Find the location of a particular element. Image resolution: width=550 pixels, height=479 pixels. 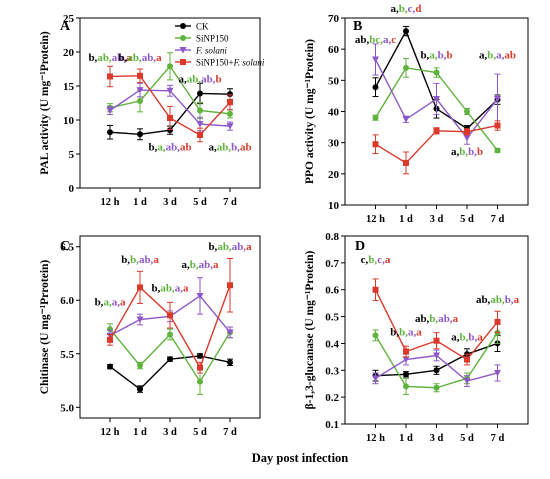

legend-label: SiNP150 is located at coordinates (212, 39).